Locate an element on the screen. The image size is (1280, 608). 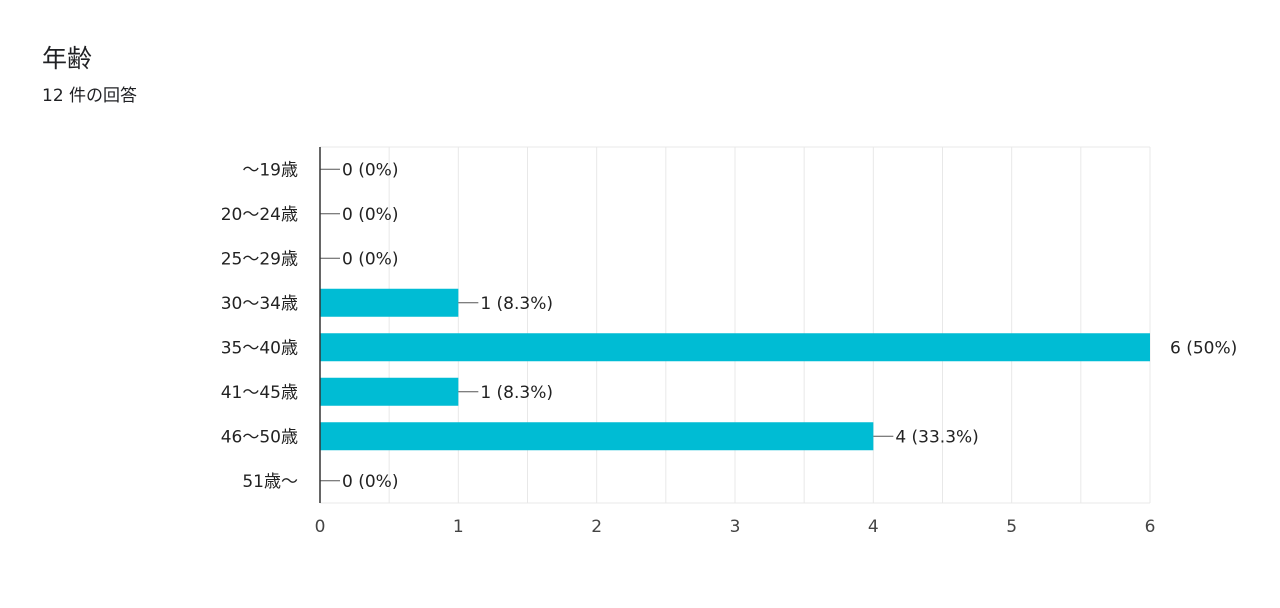
data-label: 4 (33.3%) is located at coordinates (937, 437).